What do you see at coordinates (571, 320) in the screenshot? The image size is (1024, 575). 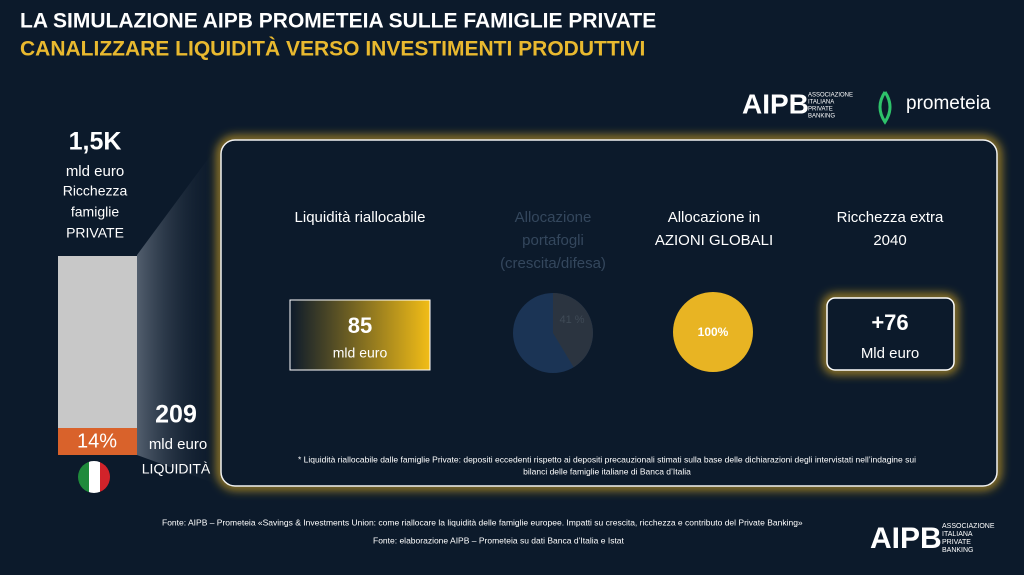 I see `col-value: 41 %` at bounding box center [571, 320].